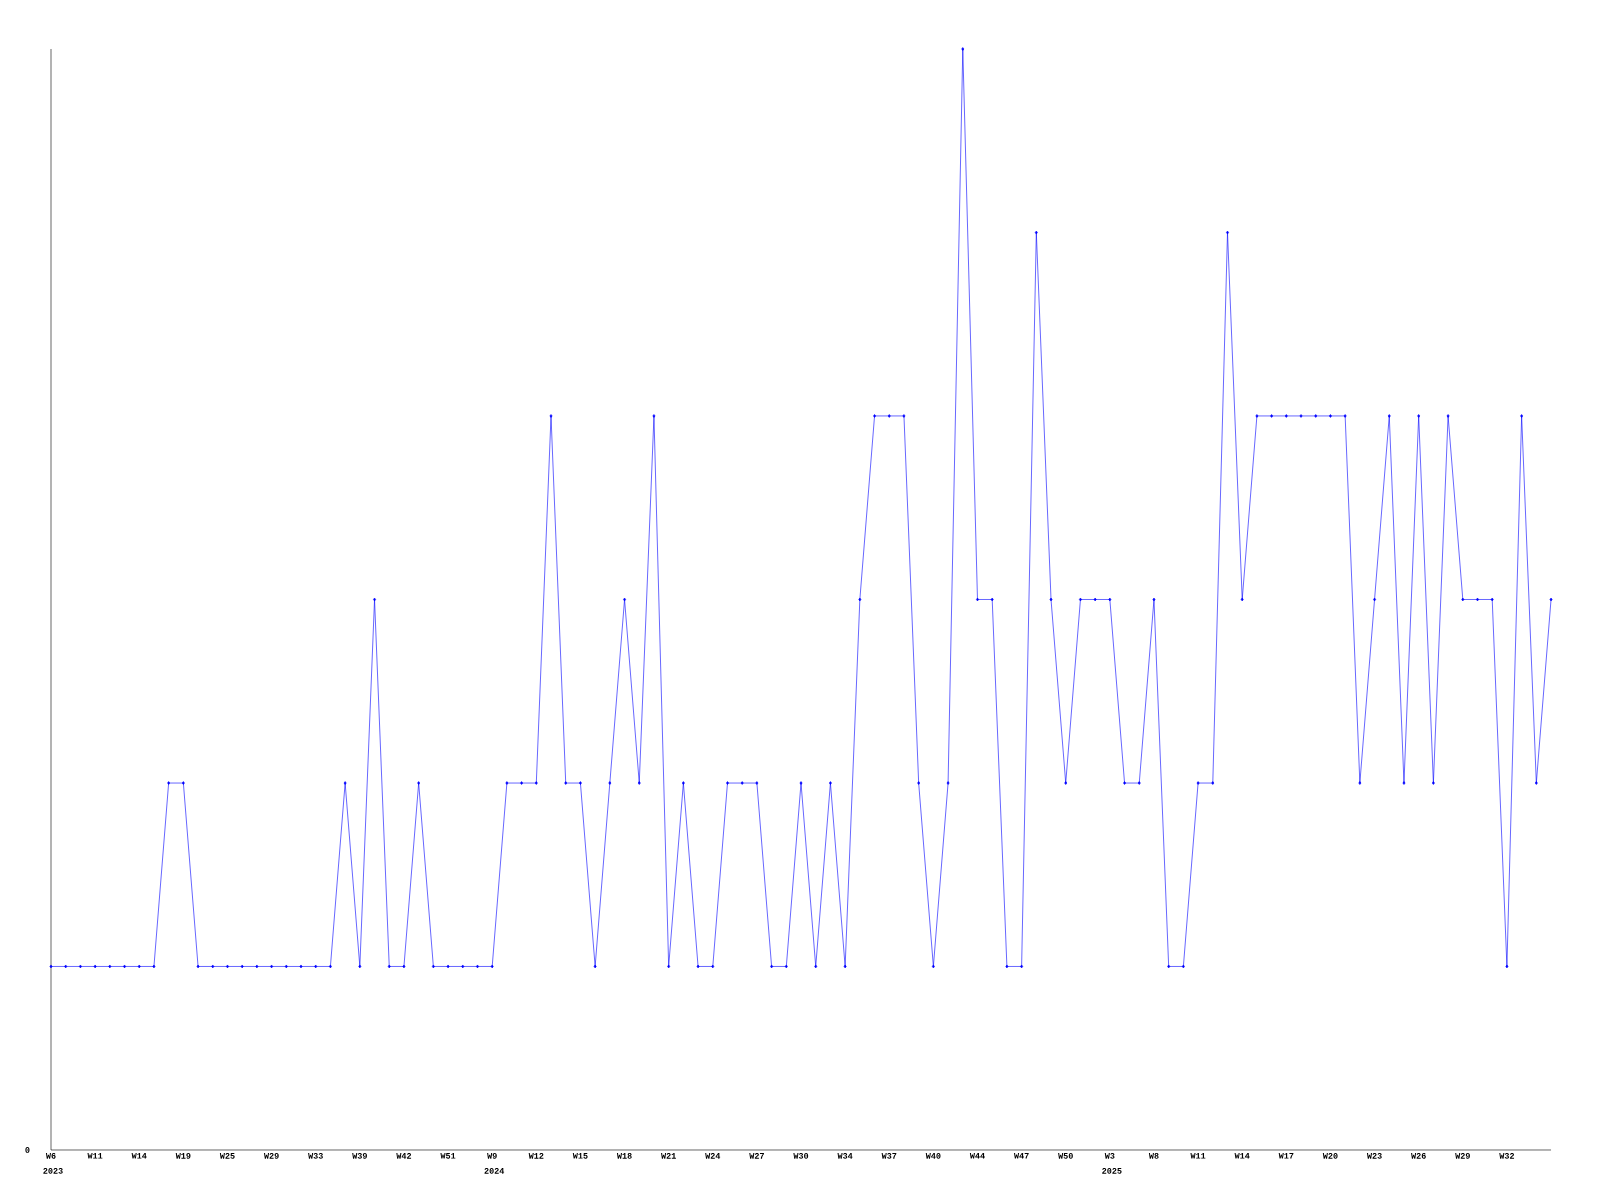 Image resolution: width=1600 pixels, height=1200 pixels. I want to click on text: 2024, so click(494, 1171).